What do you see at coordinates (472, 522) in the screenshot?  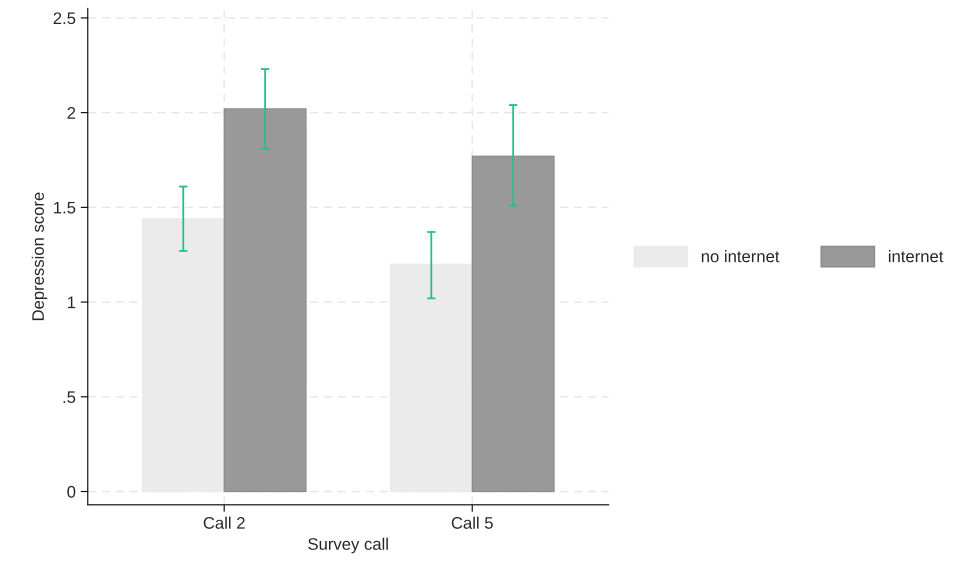 I see `x-tick-label: Call 5` at bounding box center [472, 522].